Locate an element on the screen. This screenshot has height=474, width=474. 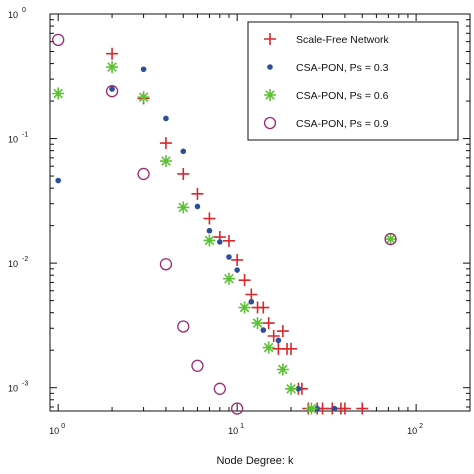
x-tick-label-exponent: 2 is located at coordinates (421, 426).